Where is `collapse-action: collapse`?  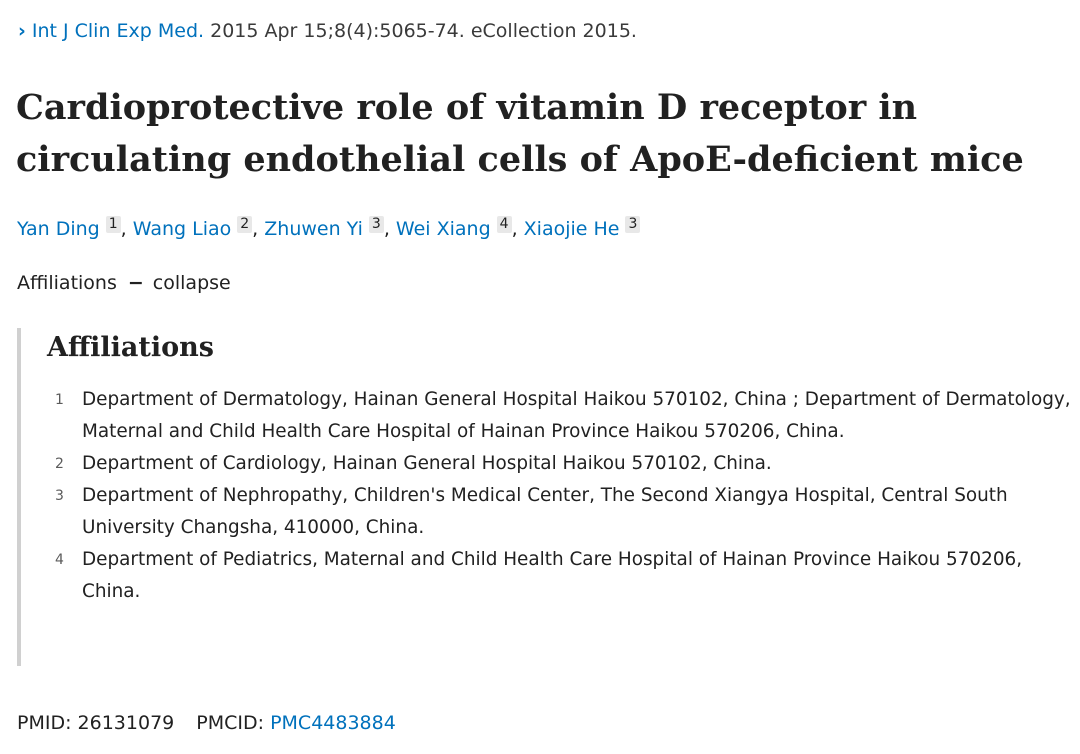
collapse-action: collapse is located at coordinates (191, 283).